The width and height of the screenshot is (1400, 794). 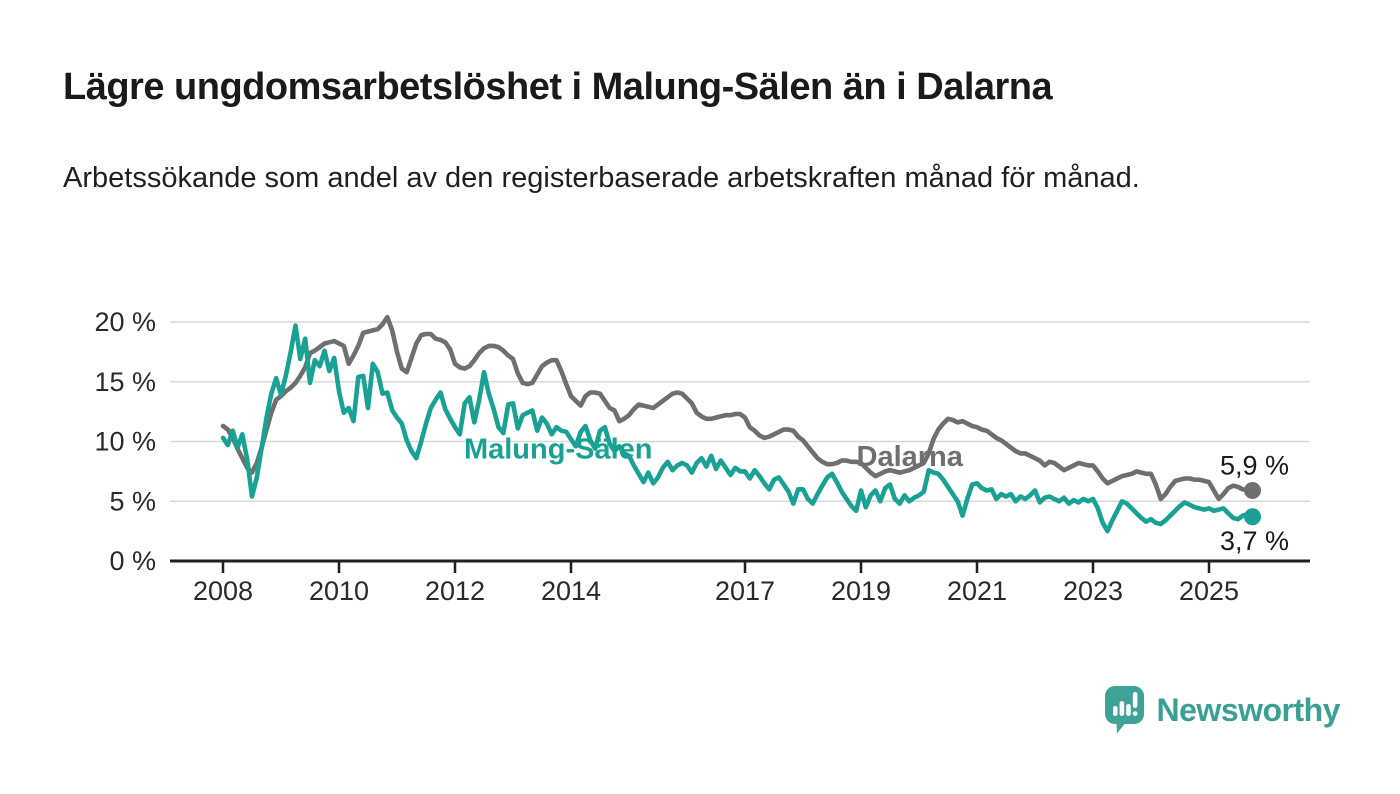 I want to click on newsworthy-pin-icon, so click(x=1124, y=710).